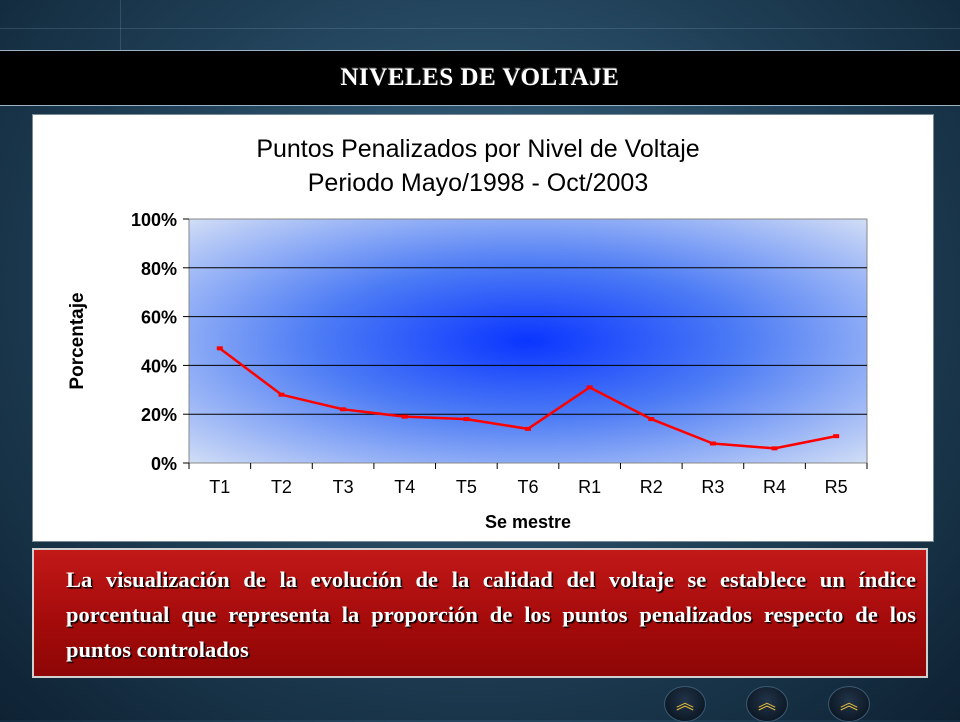 The width and height of the screenshot is (960, 722). I want to click on chart-title-line-2: Periodo Mayo/1998 - Oct/2003, so click(478, 183).